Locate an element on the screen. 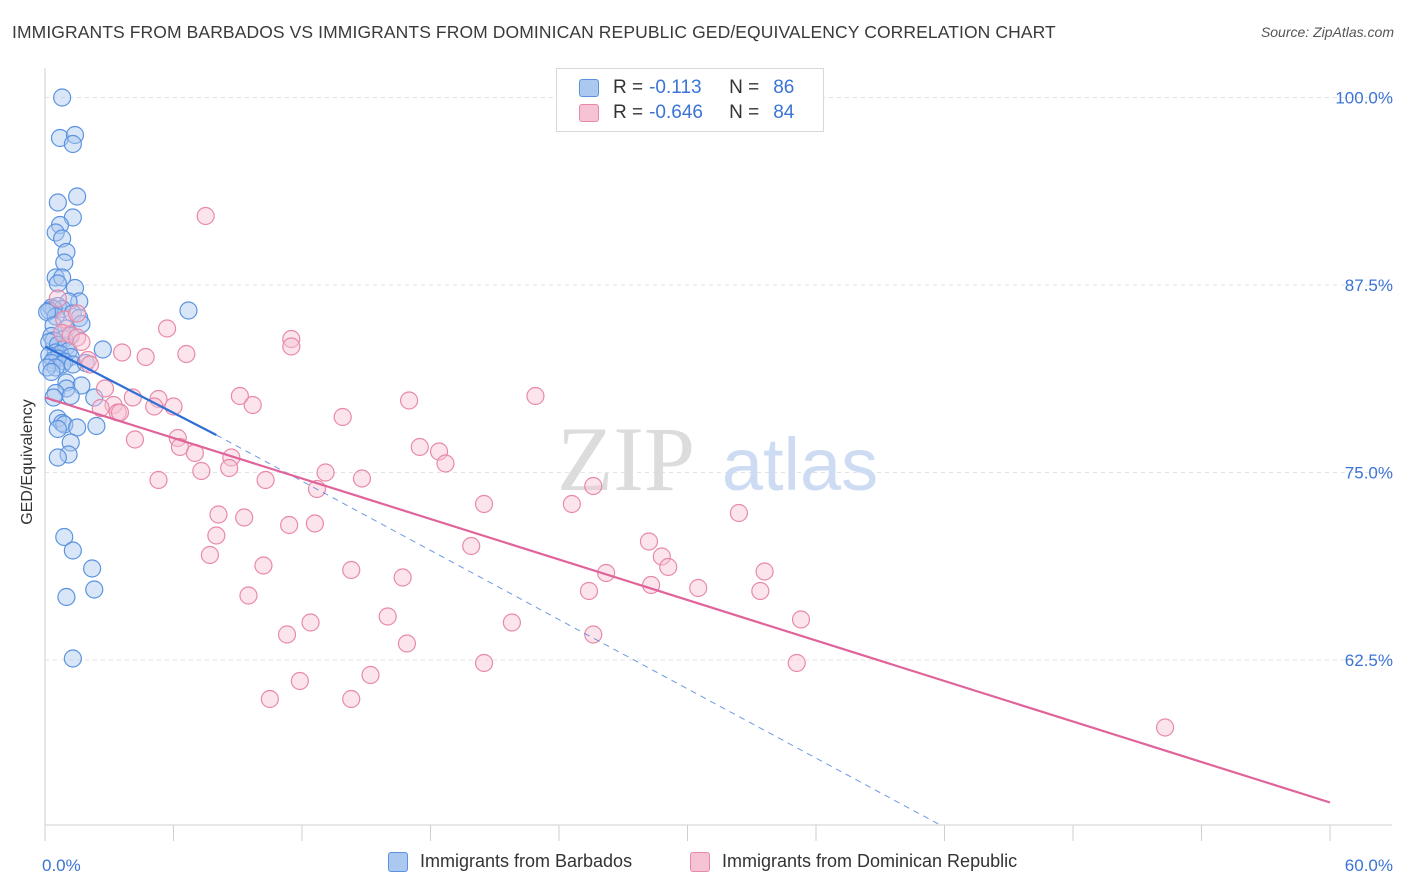 The height and width of the screenshot is (892, 1406). legend-label-dominican: Immigrants from Dominican Republic is located at coordinates (870, 861).